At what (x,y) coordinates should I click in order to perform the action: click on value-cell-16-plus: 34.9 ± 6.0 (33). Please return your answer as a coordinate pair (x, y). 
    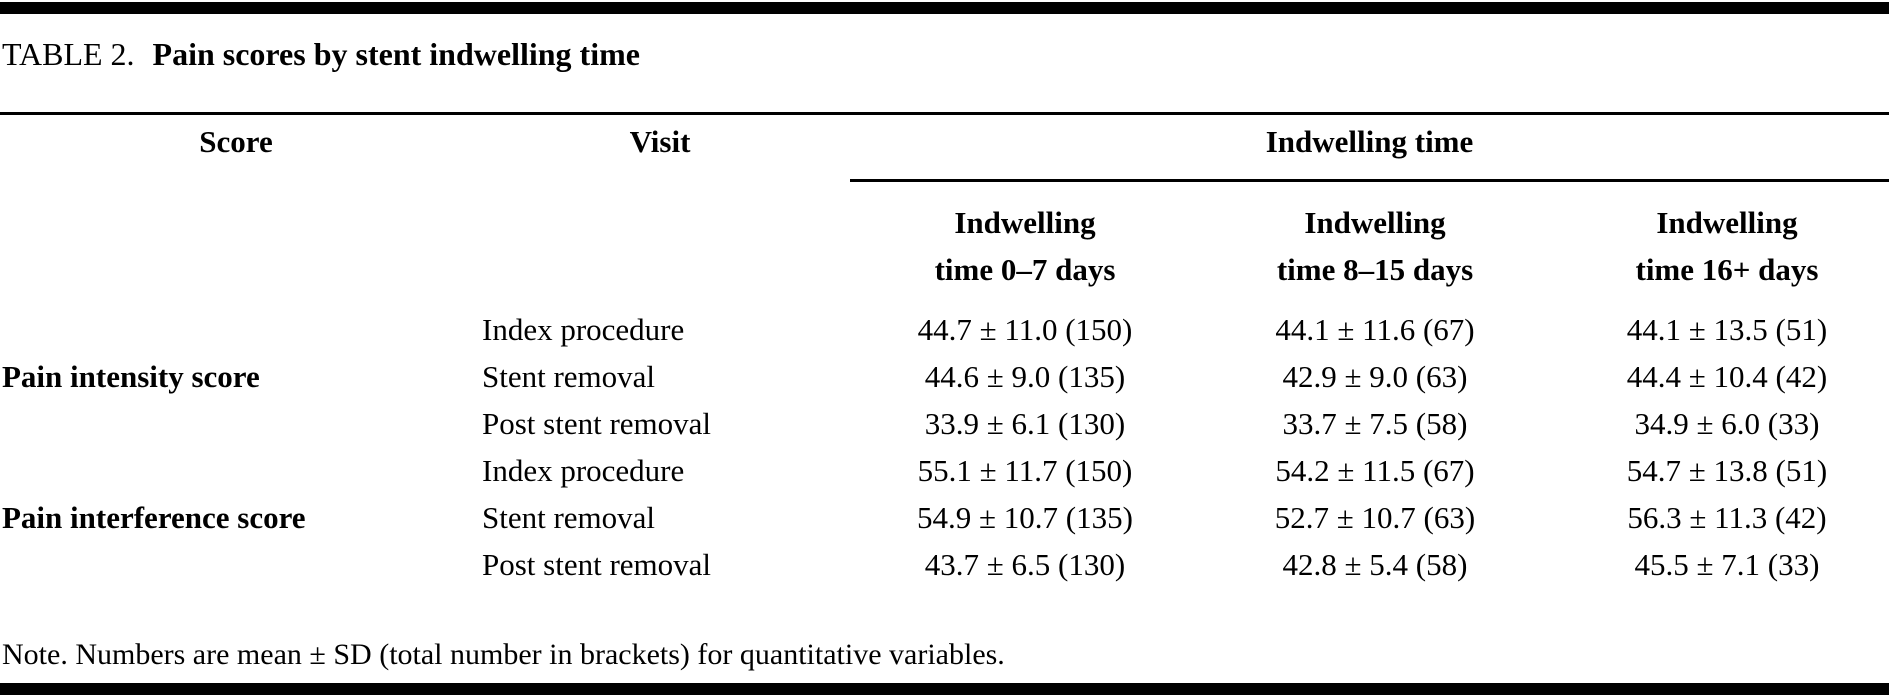
    Looking at the image, I should click on (1727, 423).